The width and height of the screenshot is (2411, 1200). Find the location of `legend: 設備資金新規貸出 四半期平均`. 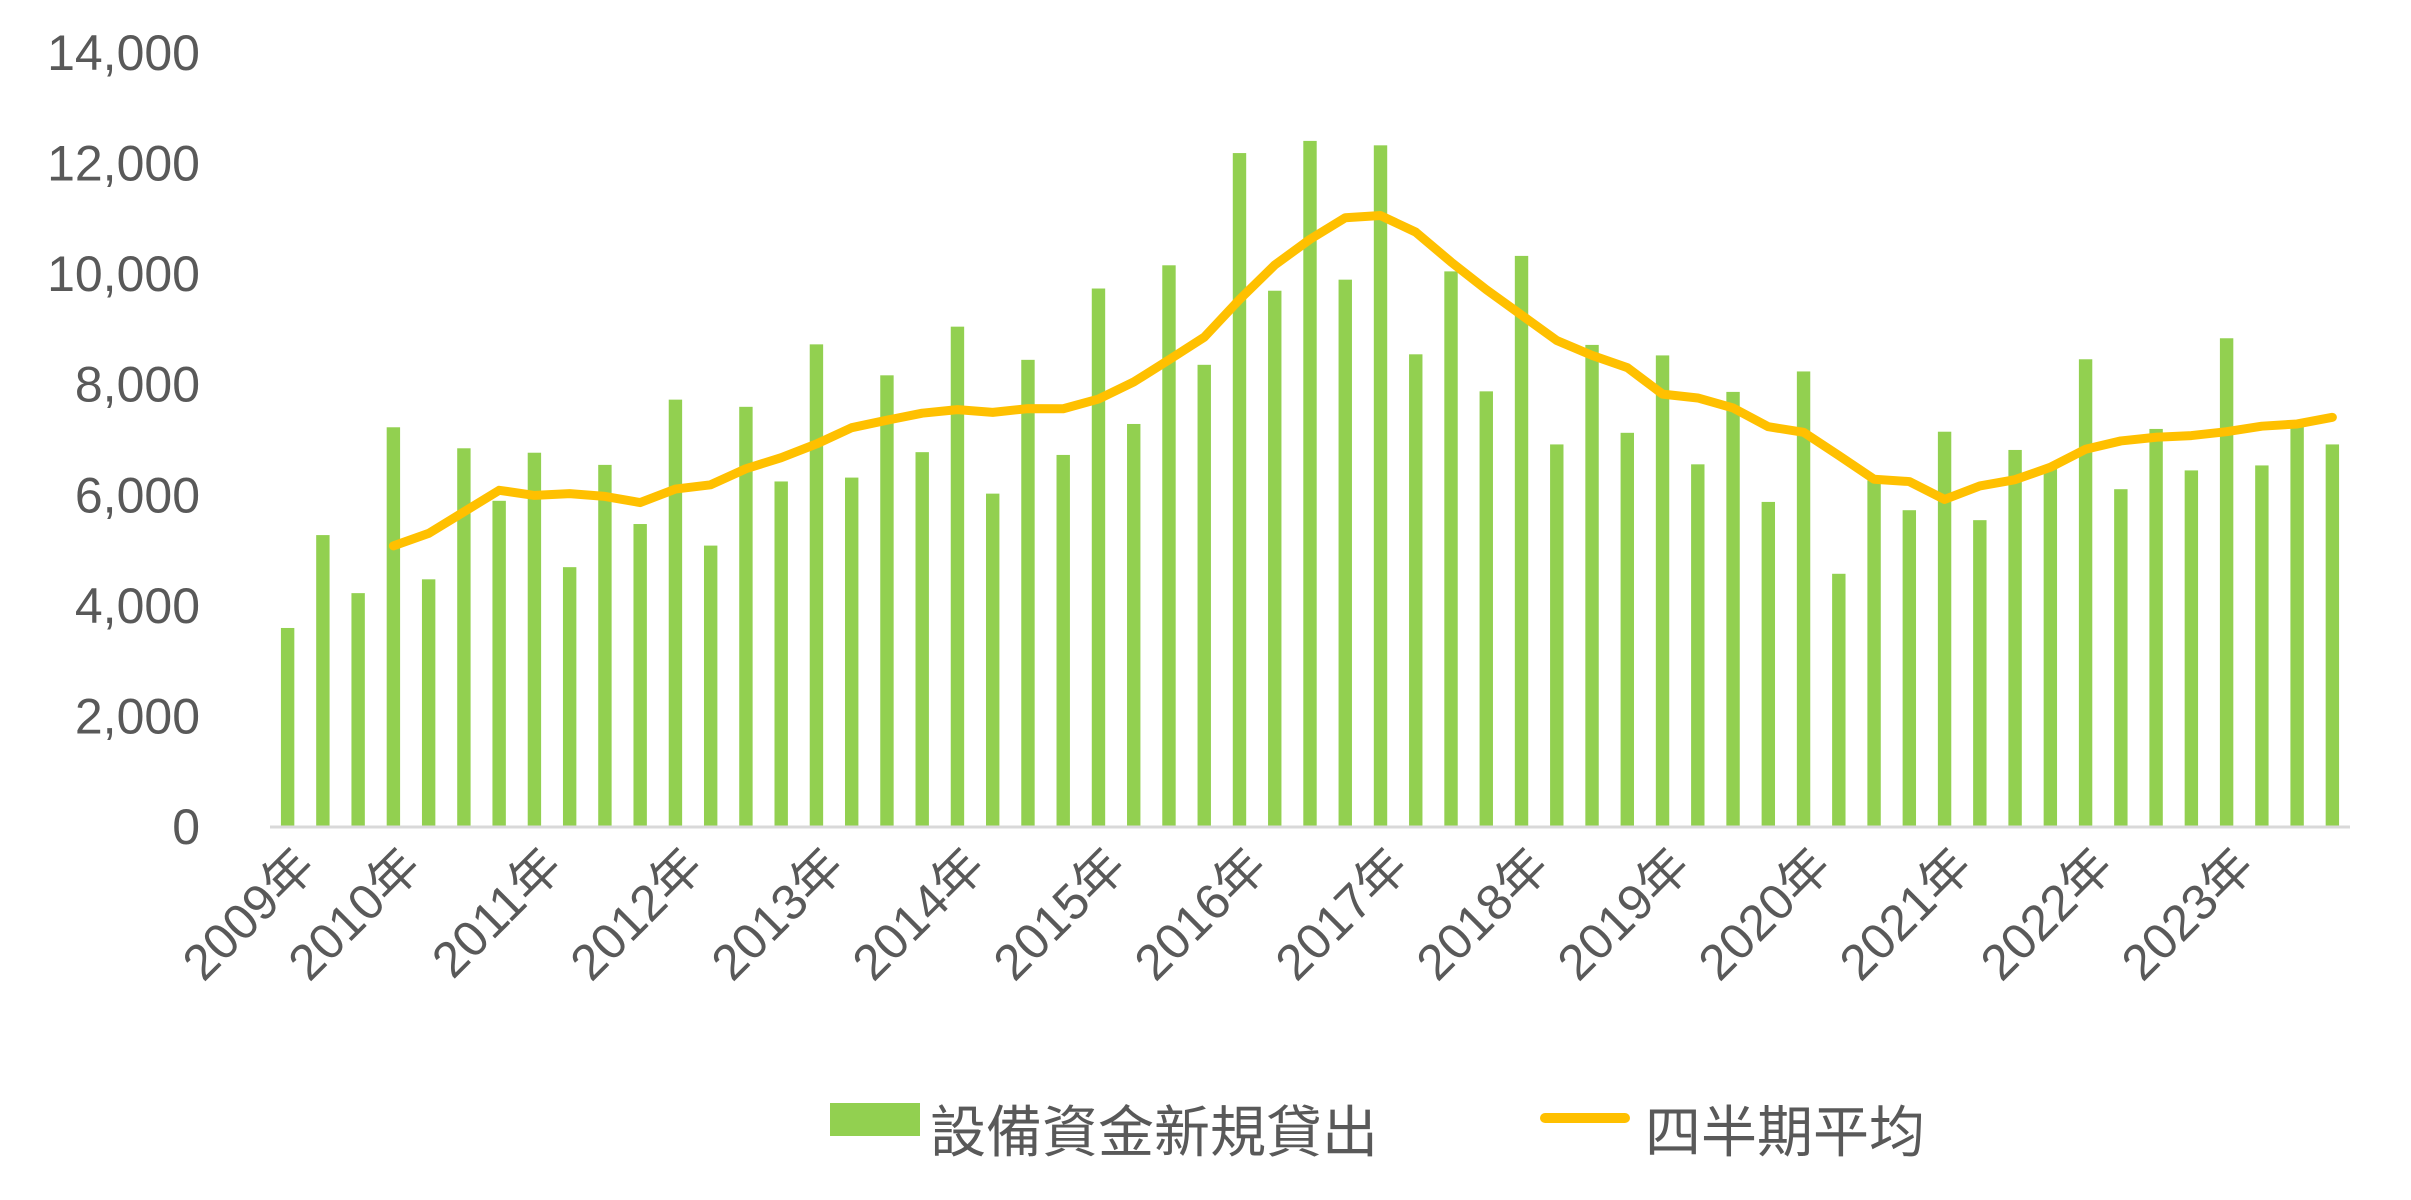

legend: 設備資金新規貸出 四半期平均 is located at coordinates (1377, 1132).